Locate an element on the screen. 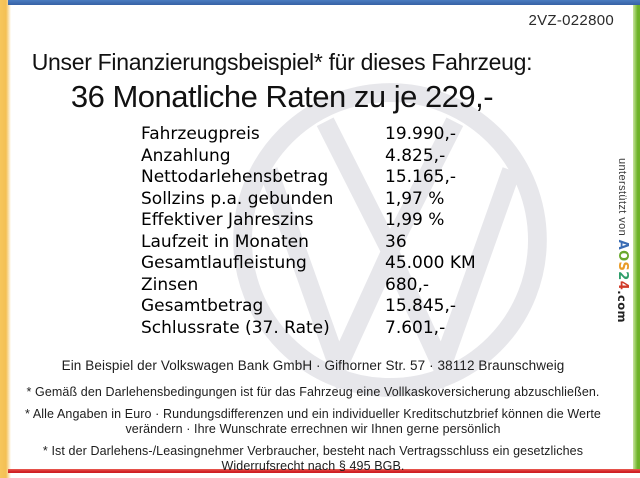 Image resolution: width=640 pixels, height=478 pixels. row-label: Effektiver Jahreszins is located at coordinates (227, 220).